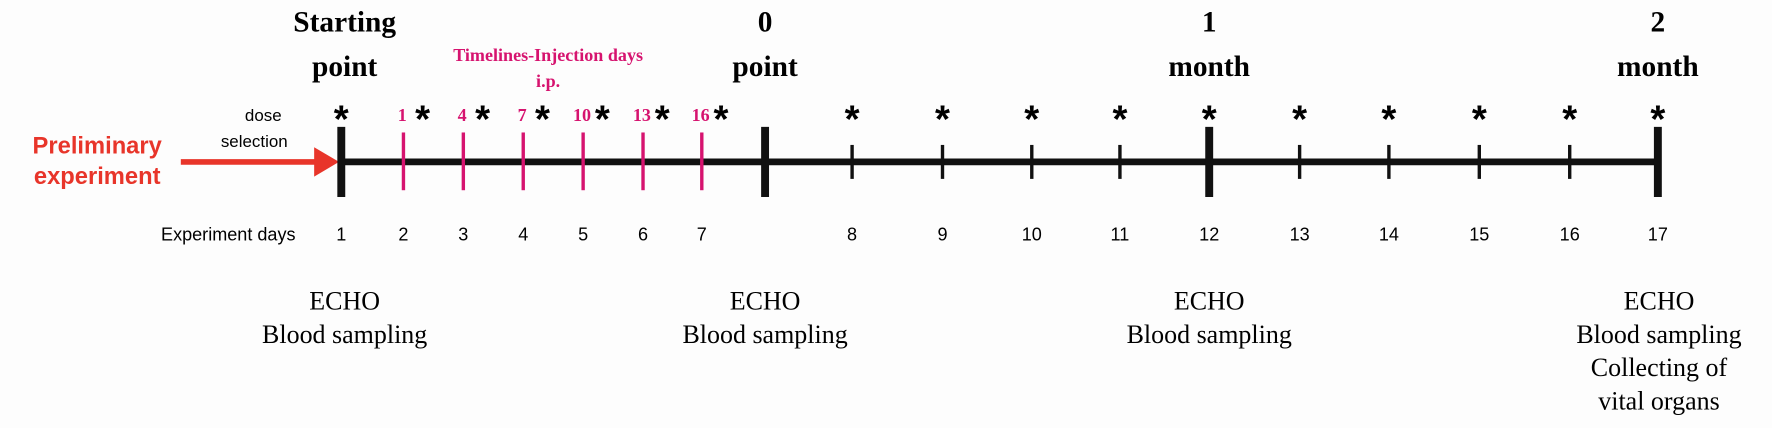 This screenshot has width=1772, height=428. Describe the element at coordinates (1209, 234) in the screenshot. I see `day-label: 12` at that location.